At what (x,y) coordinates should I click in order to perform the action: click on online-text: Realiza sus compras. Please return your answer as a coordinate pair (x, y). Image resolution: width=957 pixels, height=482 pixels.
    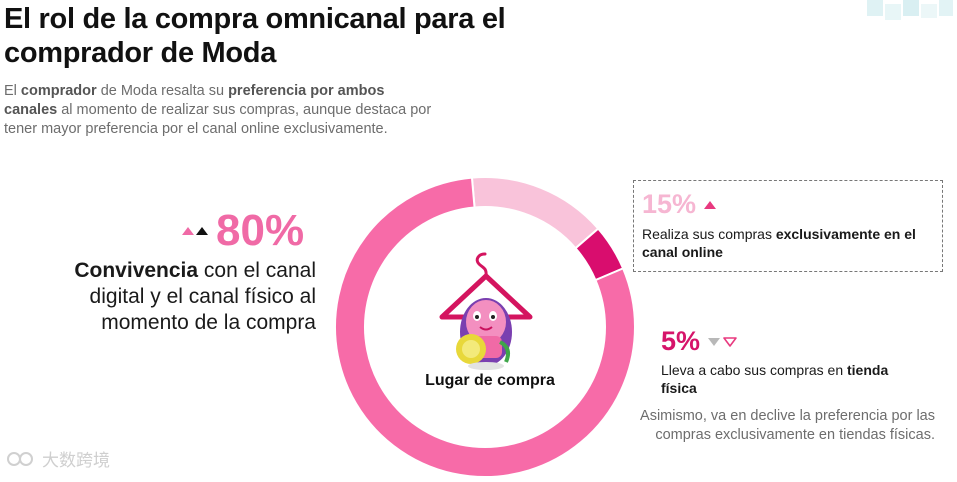
    Looking at the image, I should click on (709, 234).